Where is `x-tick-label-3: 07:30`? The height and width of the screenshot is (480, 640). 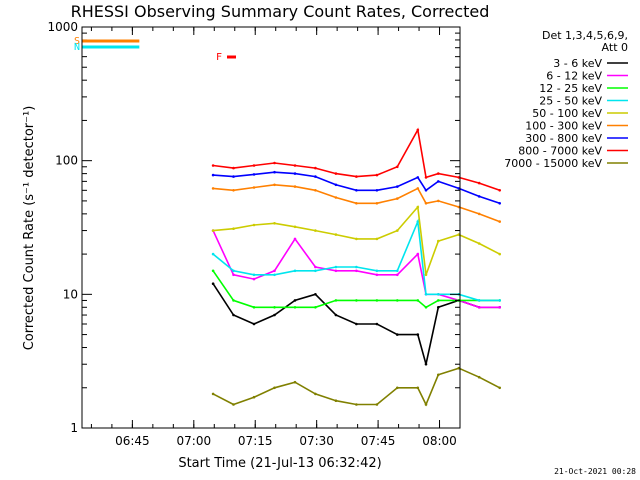 x-tick-label-3: 07:30 is located at coordinates (316, 441).